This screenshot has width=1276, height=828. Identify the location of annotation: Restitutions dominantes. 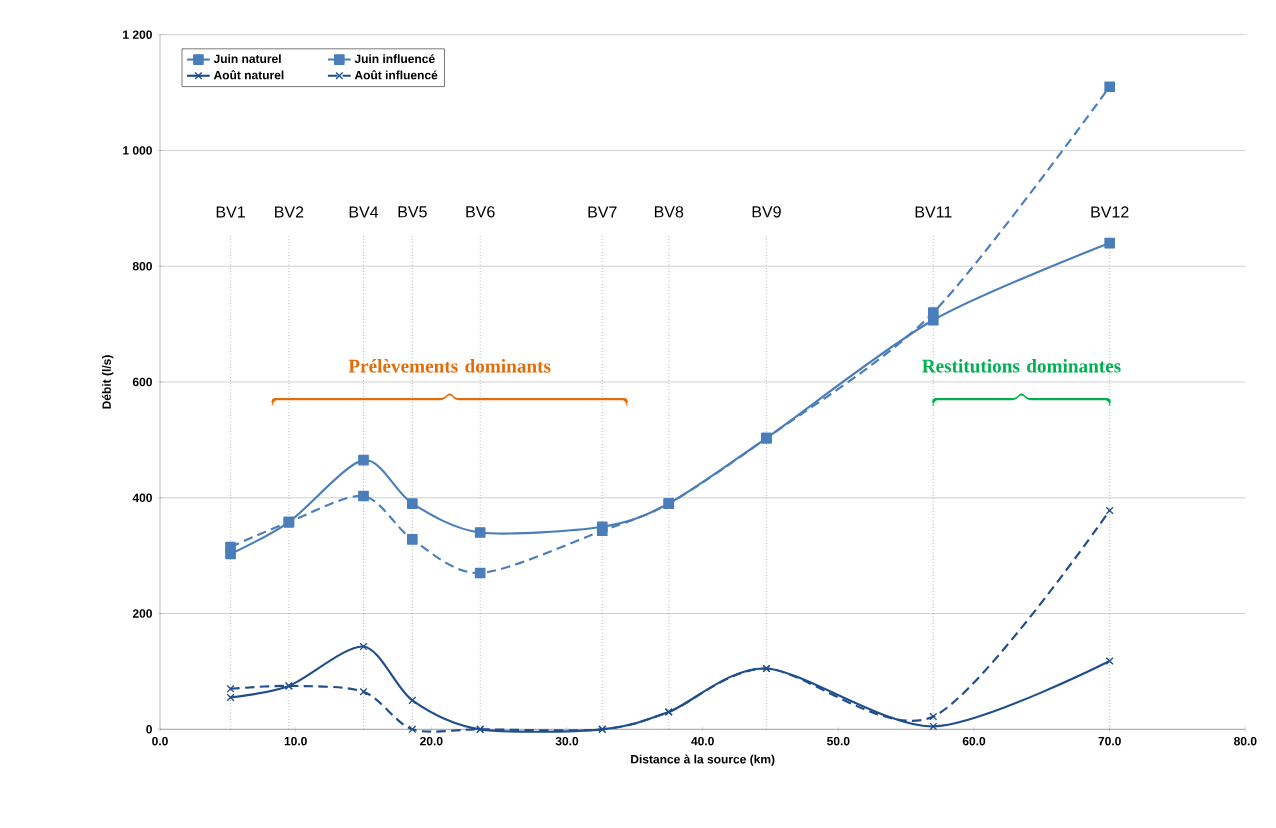
(1021, 366).